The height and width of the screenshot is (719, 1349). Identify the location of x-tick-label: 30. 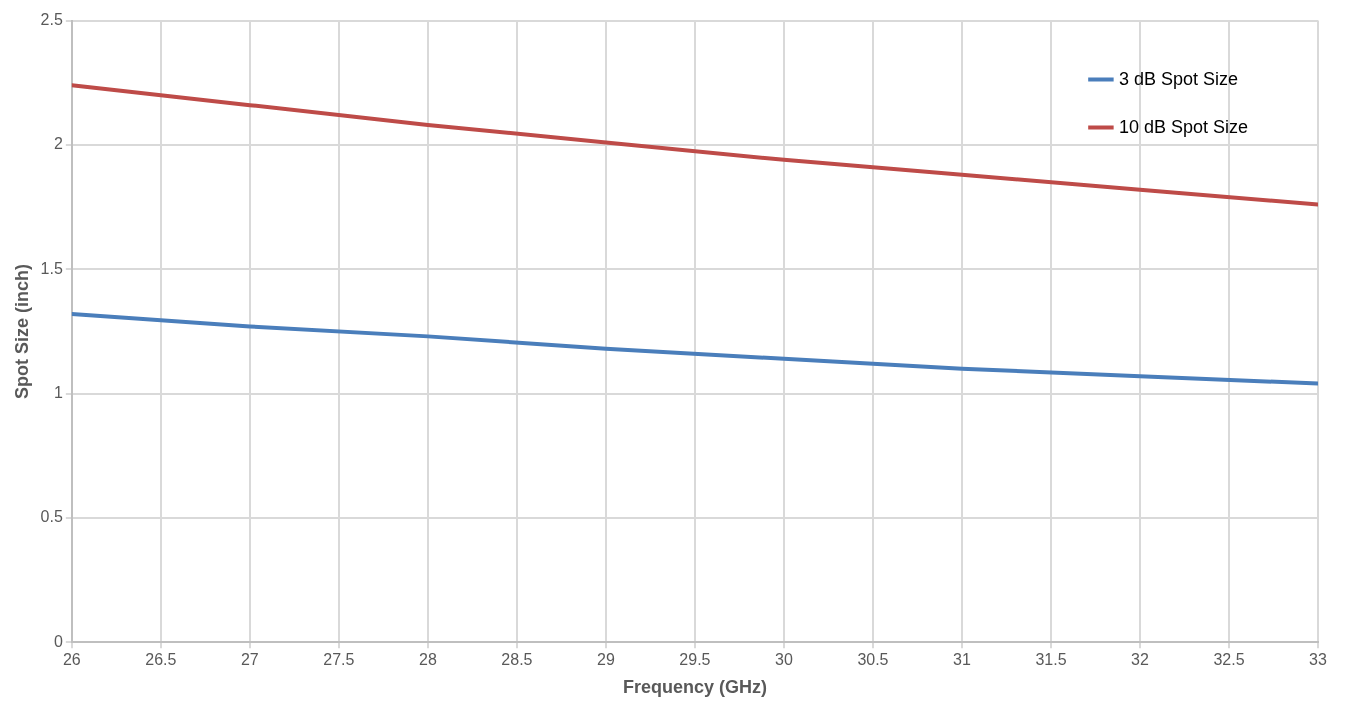
(784, 660).